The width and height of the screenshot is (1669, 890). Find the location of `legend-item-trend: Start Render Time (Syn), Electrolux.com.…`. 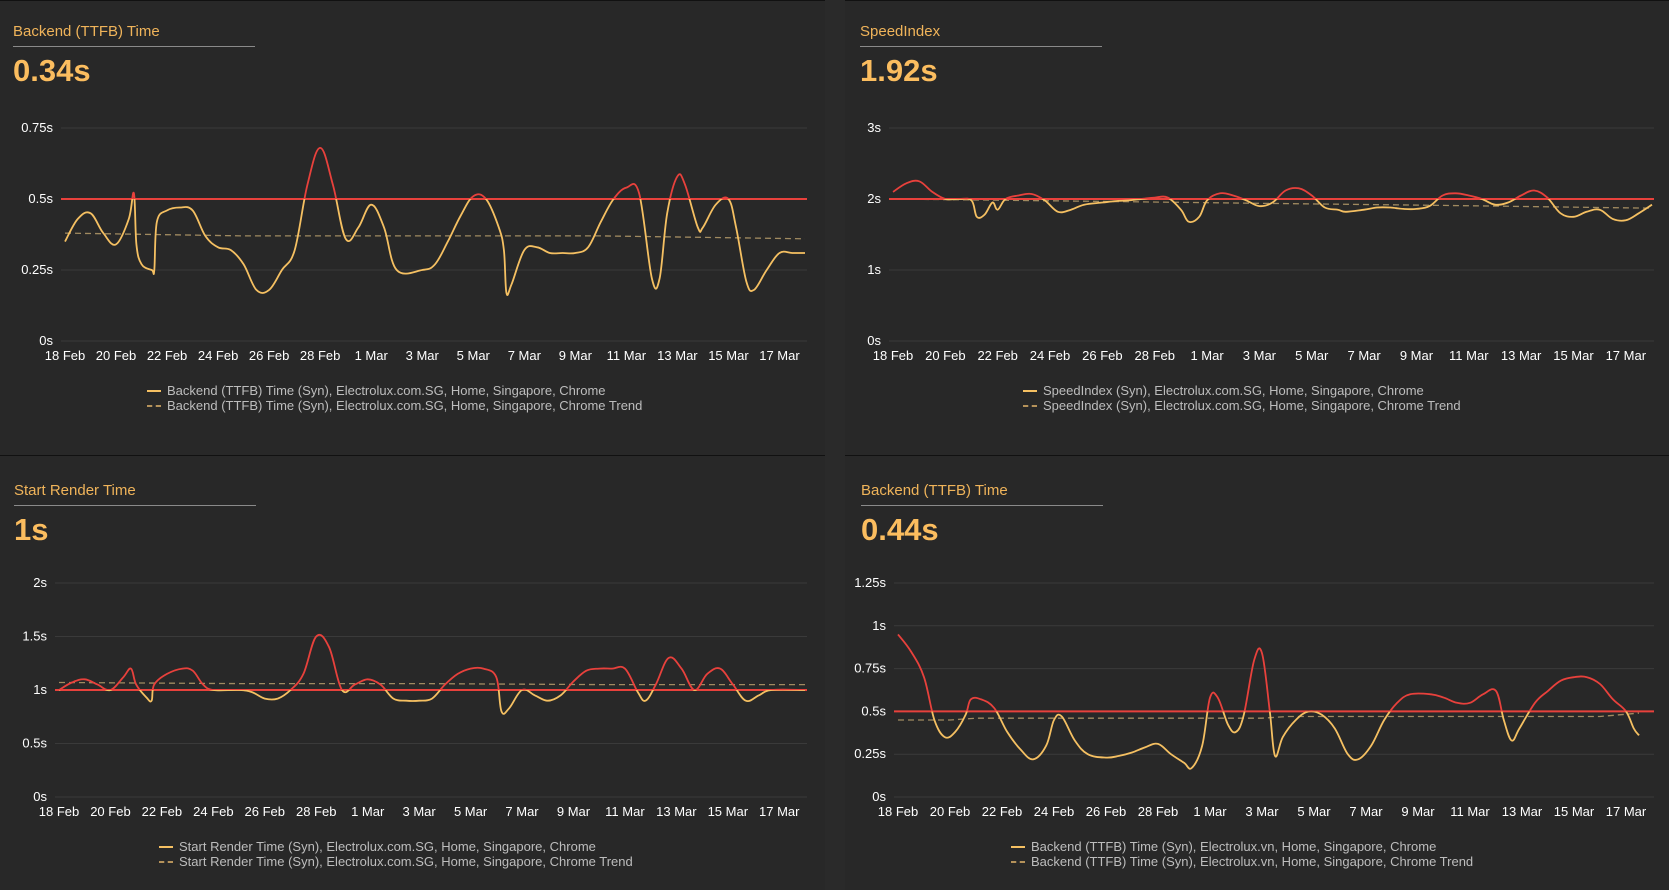

legend-item-trend: Start Render Time (Syn), Electrolux.com.… is located at coordinates (396, 861).